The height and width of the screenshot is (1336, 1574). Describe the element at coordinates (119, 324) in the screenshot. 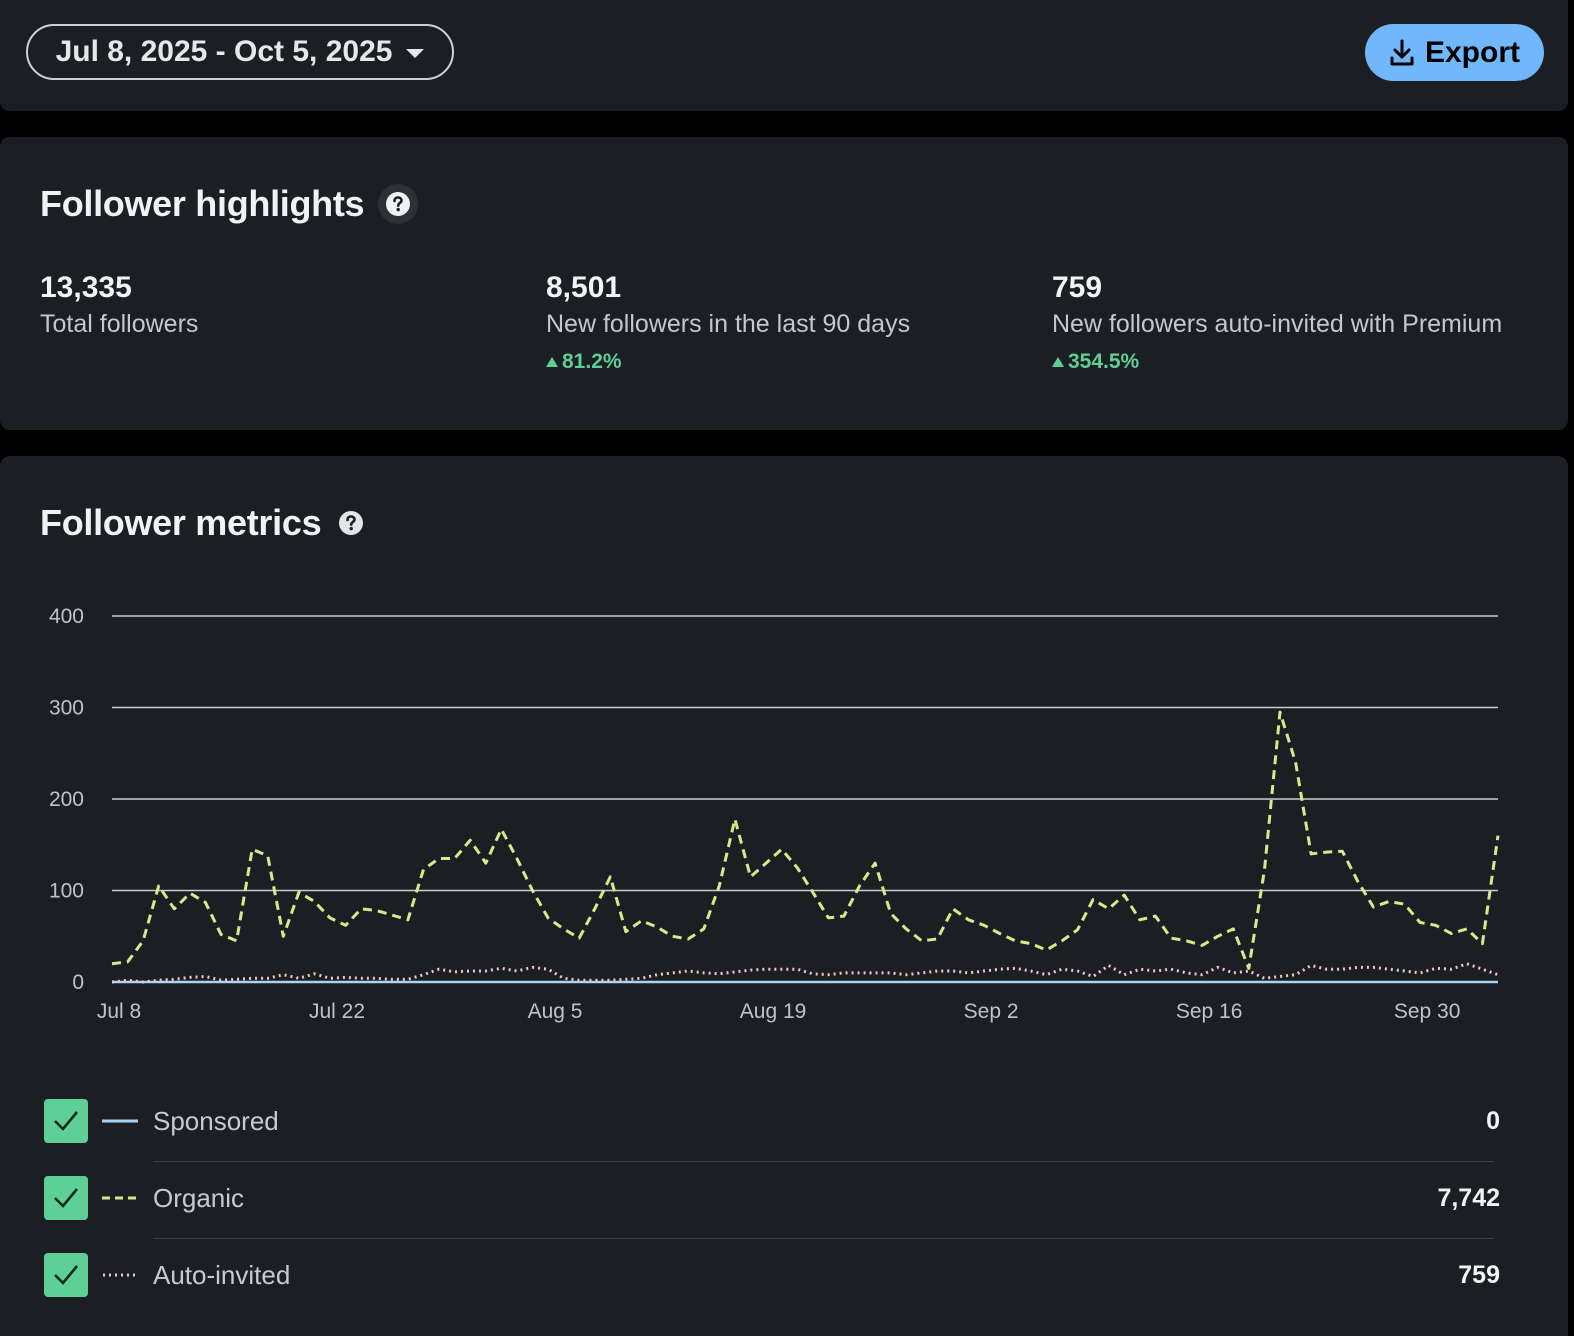

I see `stat-label: Total followers` at that location.